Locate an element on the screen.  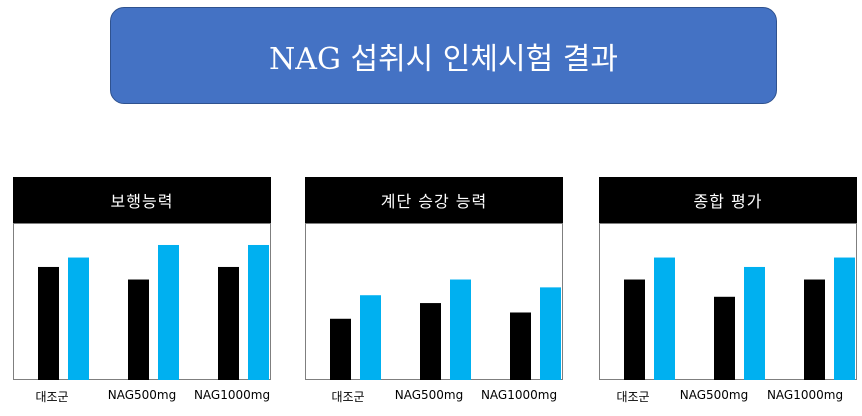
stair-climbing-chart is located at coordinates (434, 301).